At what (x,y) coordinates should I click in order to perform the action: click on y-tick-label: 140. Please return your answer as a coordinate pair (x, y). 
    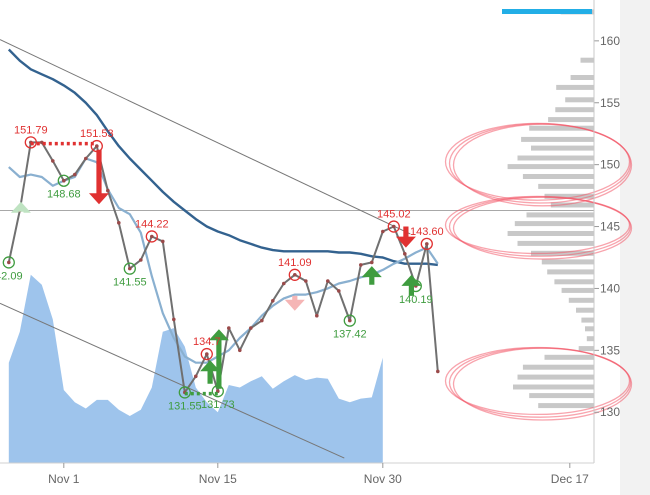
    Looking at the image, I should click on (610, 288).